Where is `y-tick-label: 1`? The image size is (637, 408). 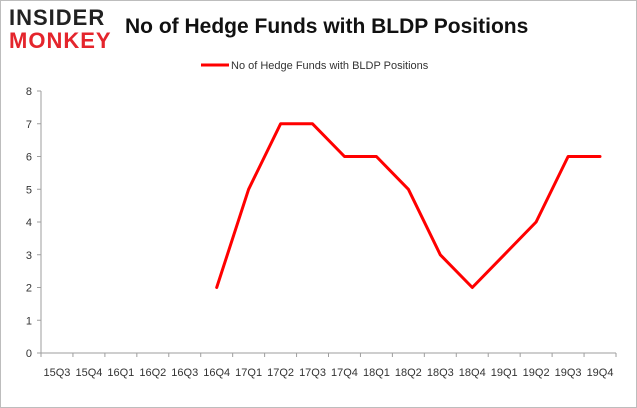 y-tick-label: 1 is located at coordinates (29, 321).